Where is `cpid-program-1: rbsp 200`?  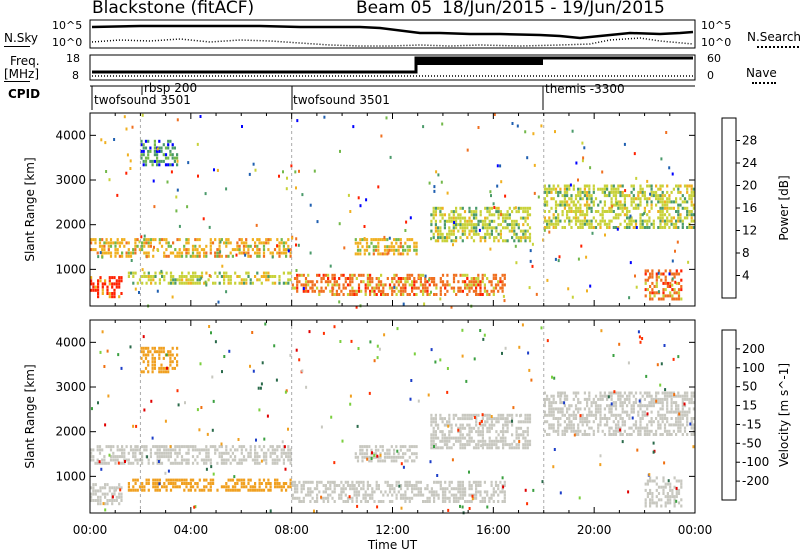 cpid-program-1: rbsp 200 is located at coordinates (171, 88).